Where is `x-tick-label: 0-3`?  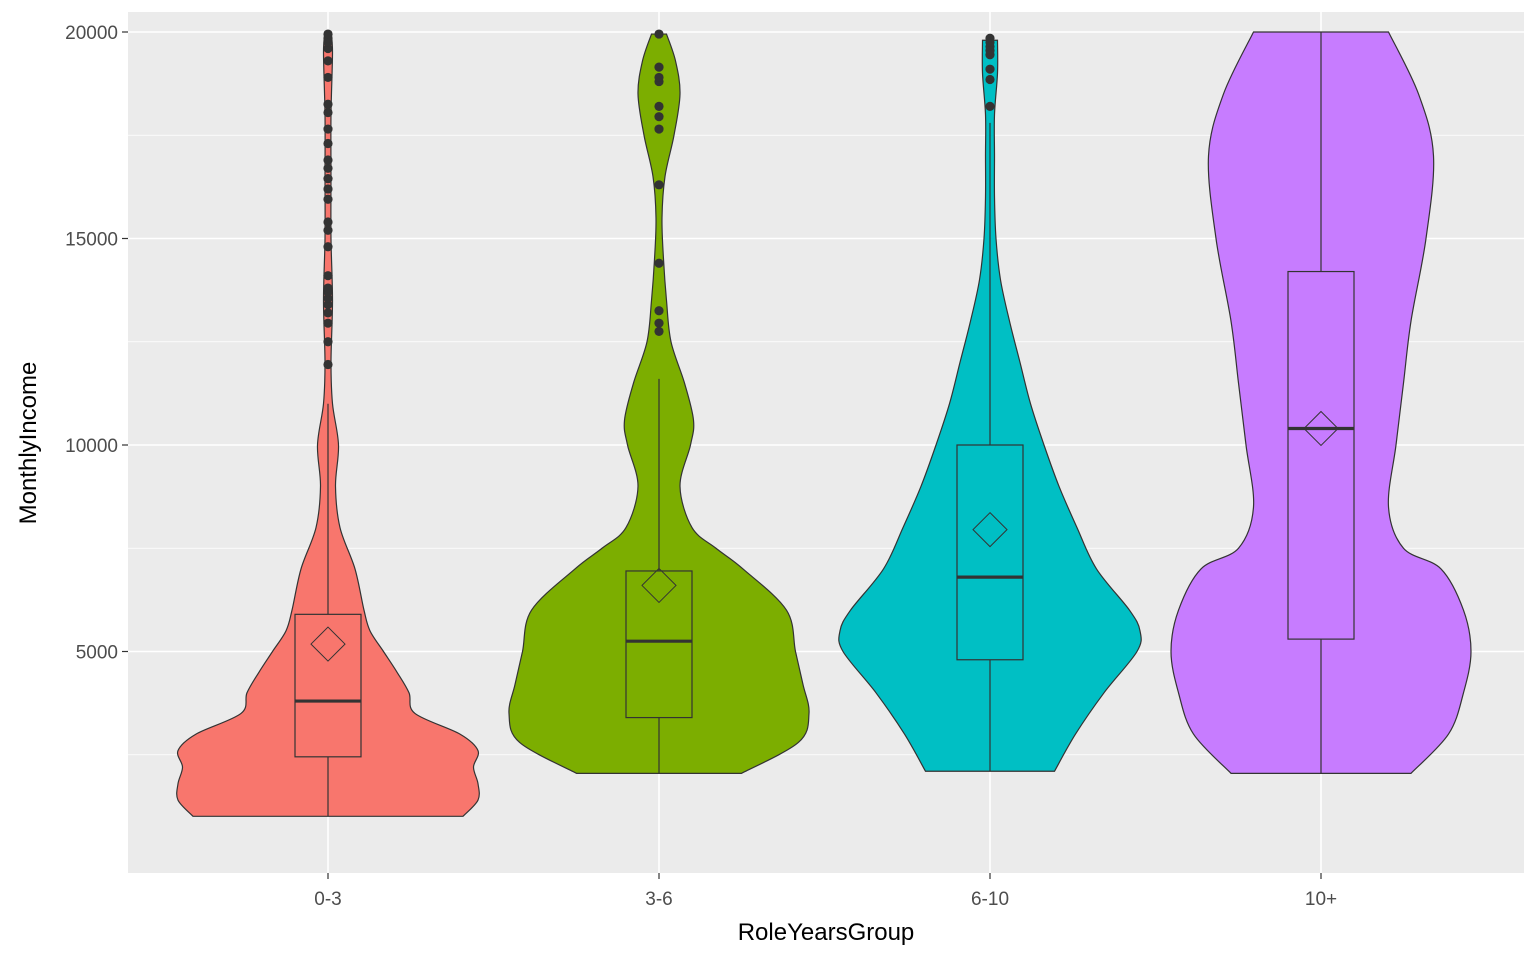 x-tick-label: 0-3 is located at coordinates (327, 899).